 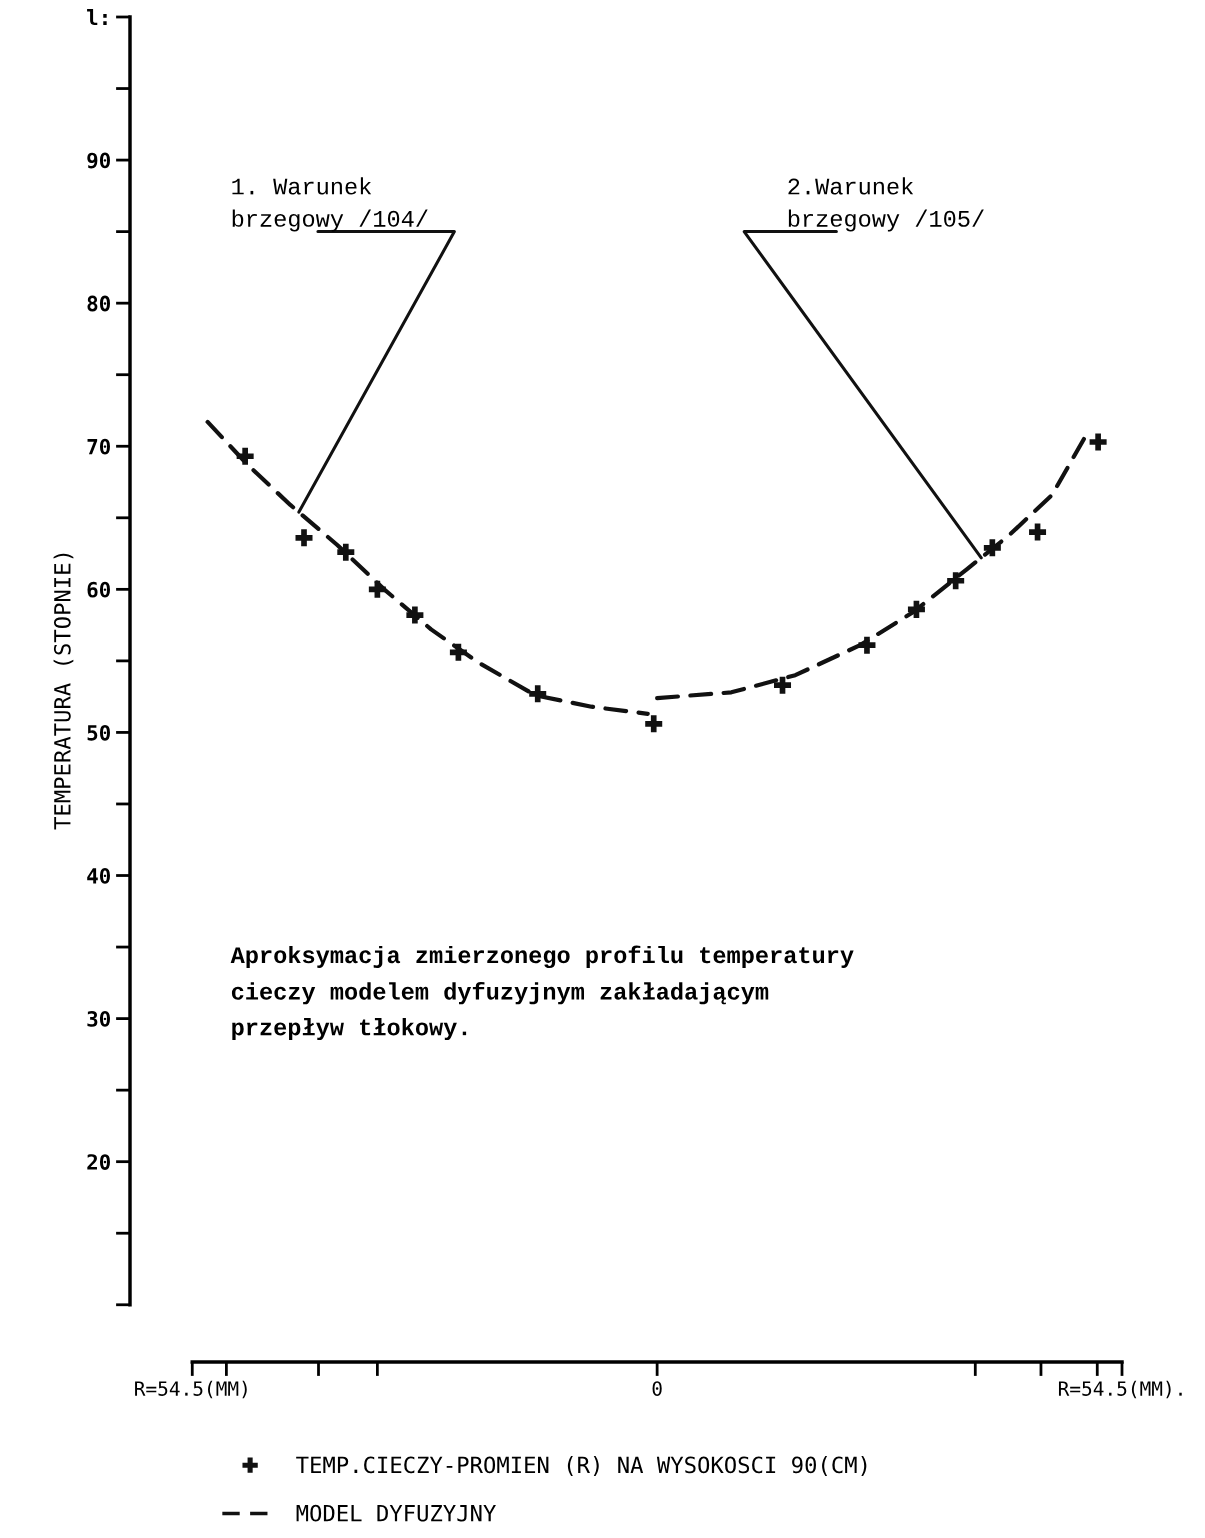 I want to click on y-tick-label: 90, so click(x=98, y=160).